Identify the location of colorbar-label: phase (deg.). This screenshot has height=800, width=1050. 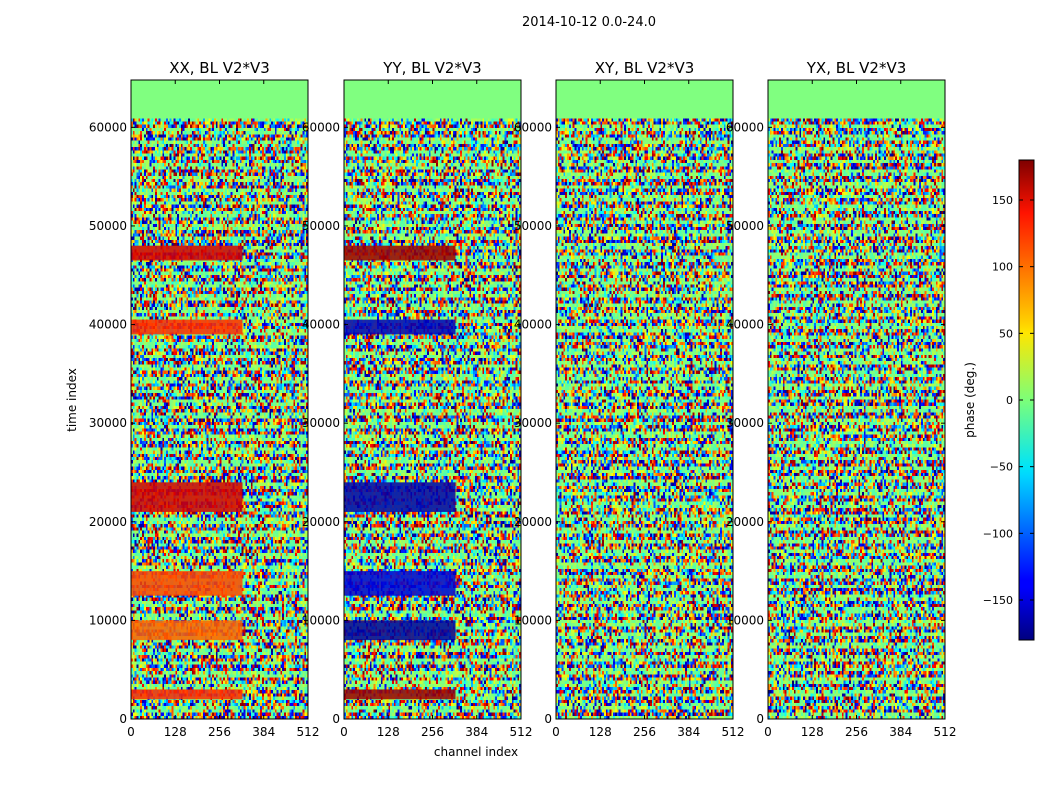
(970, 400).